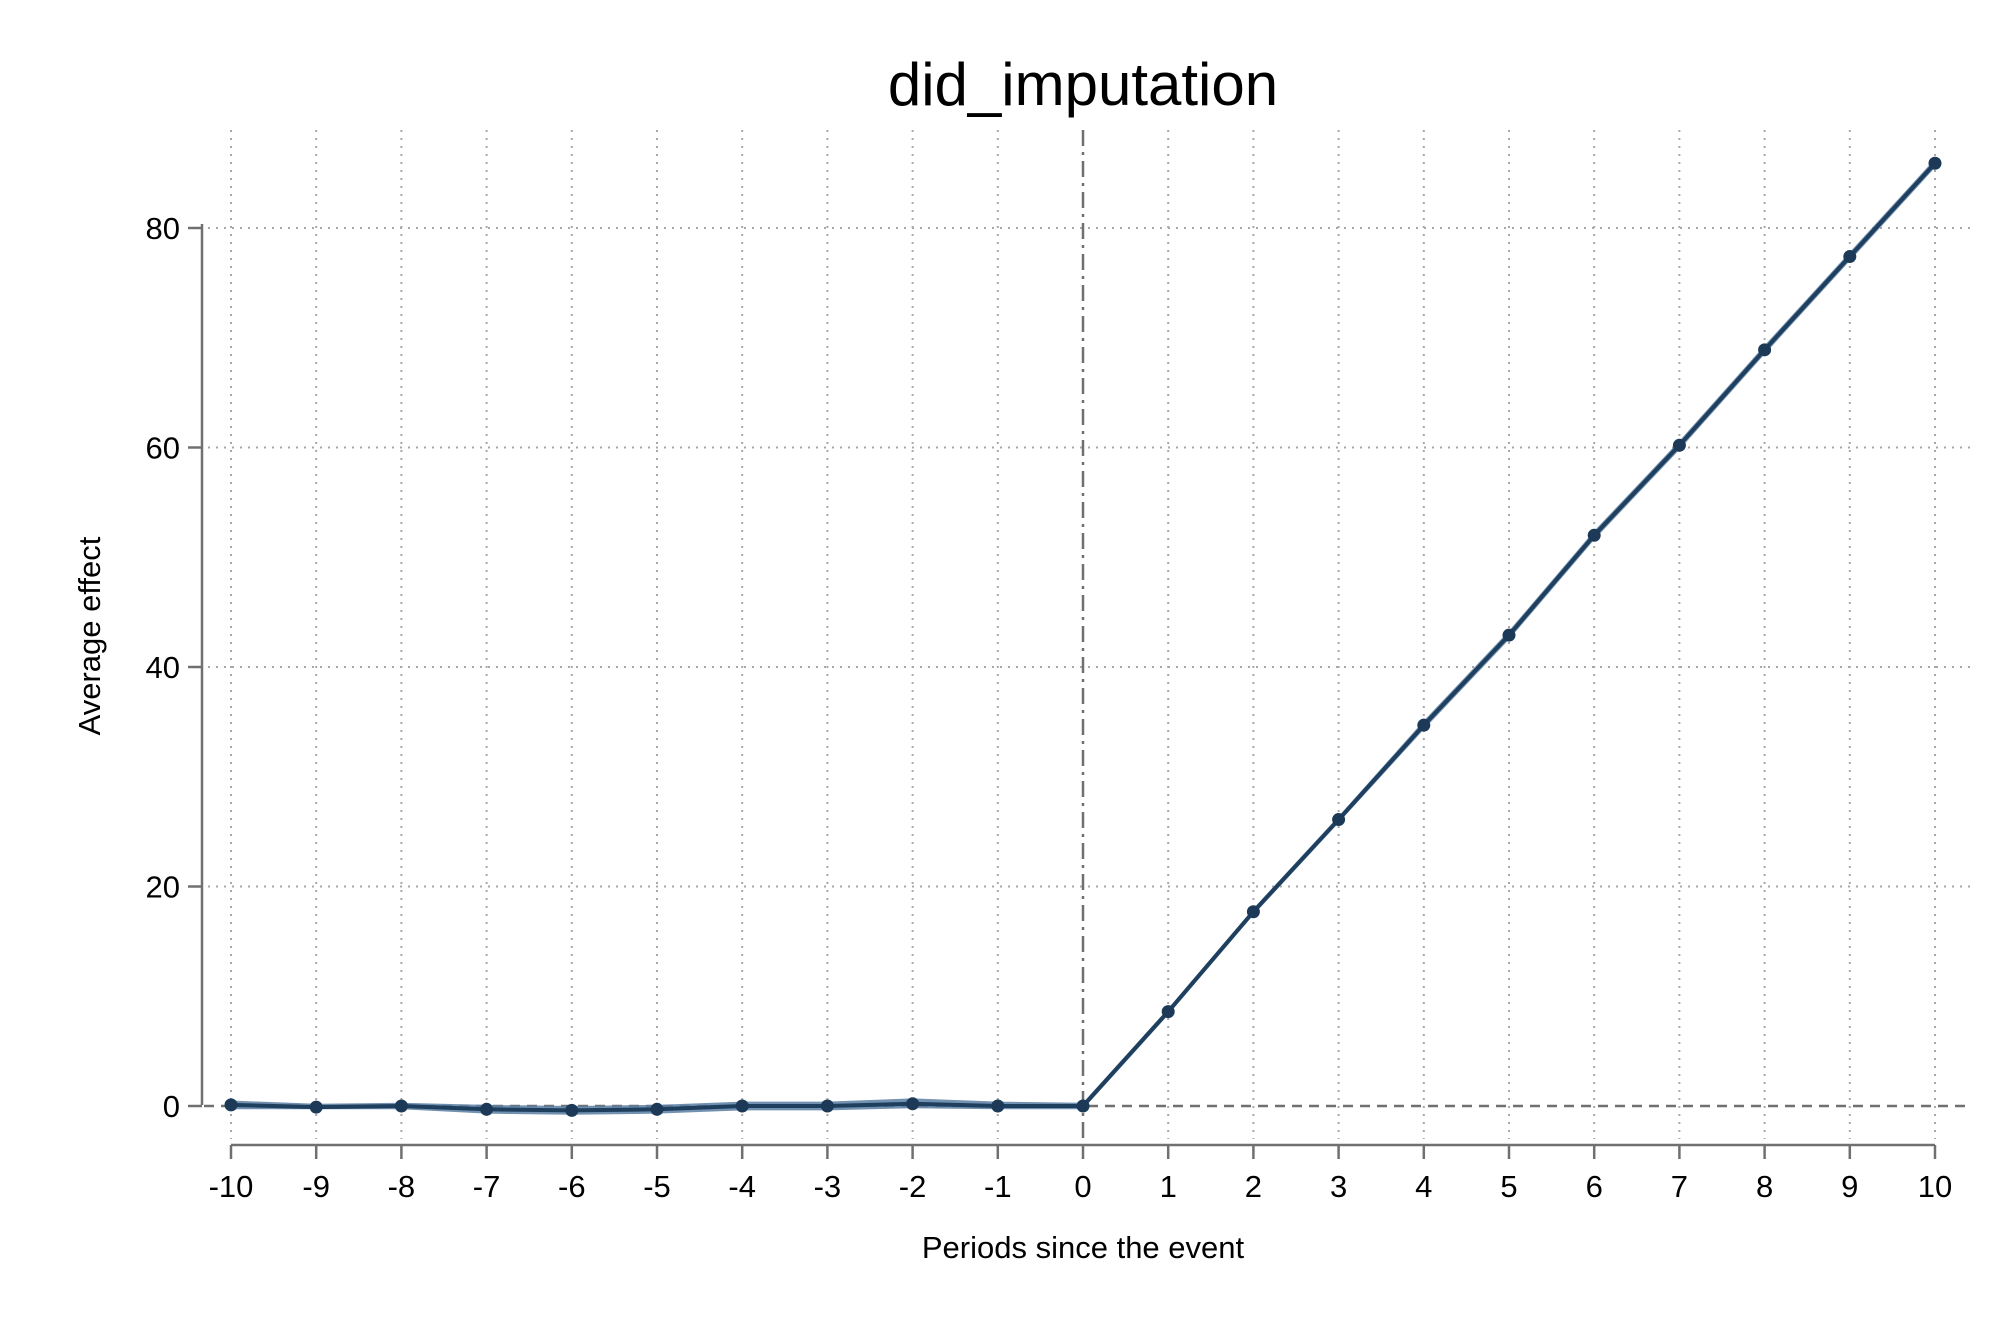  What do you see at coordinates (402, 1186) in the screenshot?
I see `x-tick-label: -8` at bounding box center [402, 1186].